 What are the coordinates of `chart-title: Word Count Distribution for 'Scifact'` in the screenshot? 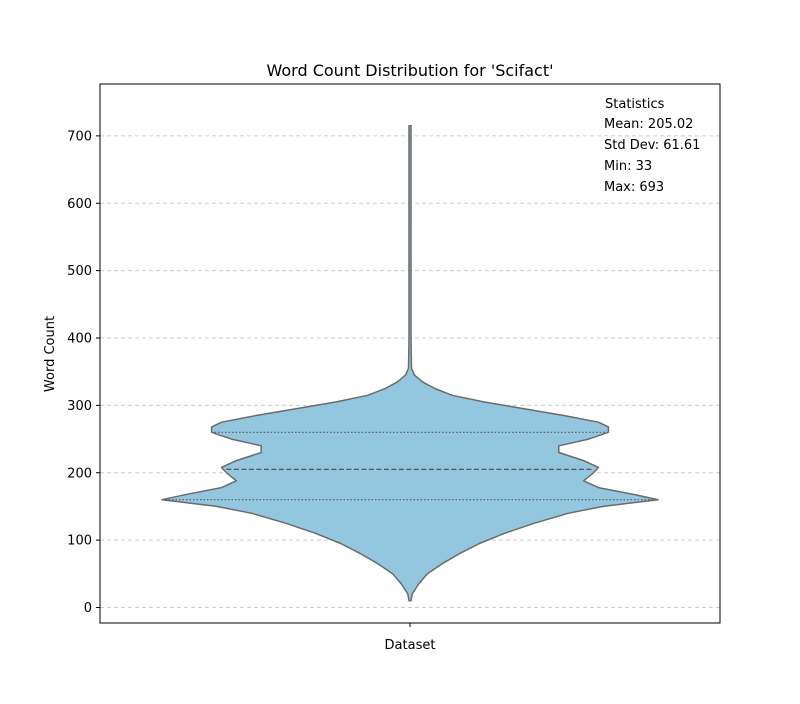 It's located at (409, 70).